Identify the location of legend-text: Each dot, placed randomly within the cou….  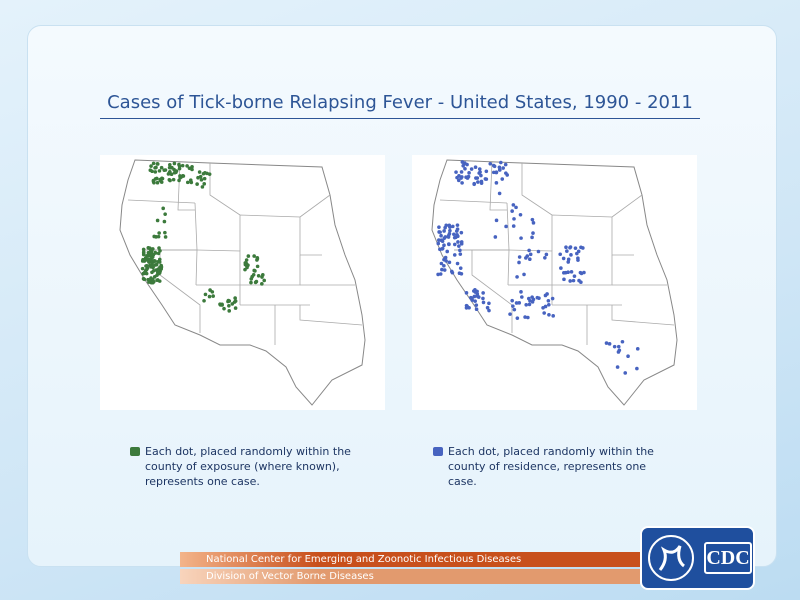
(551, 466).